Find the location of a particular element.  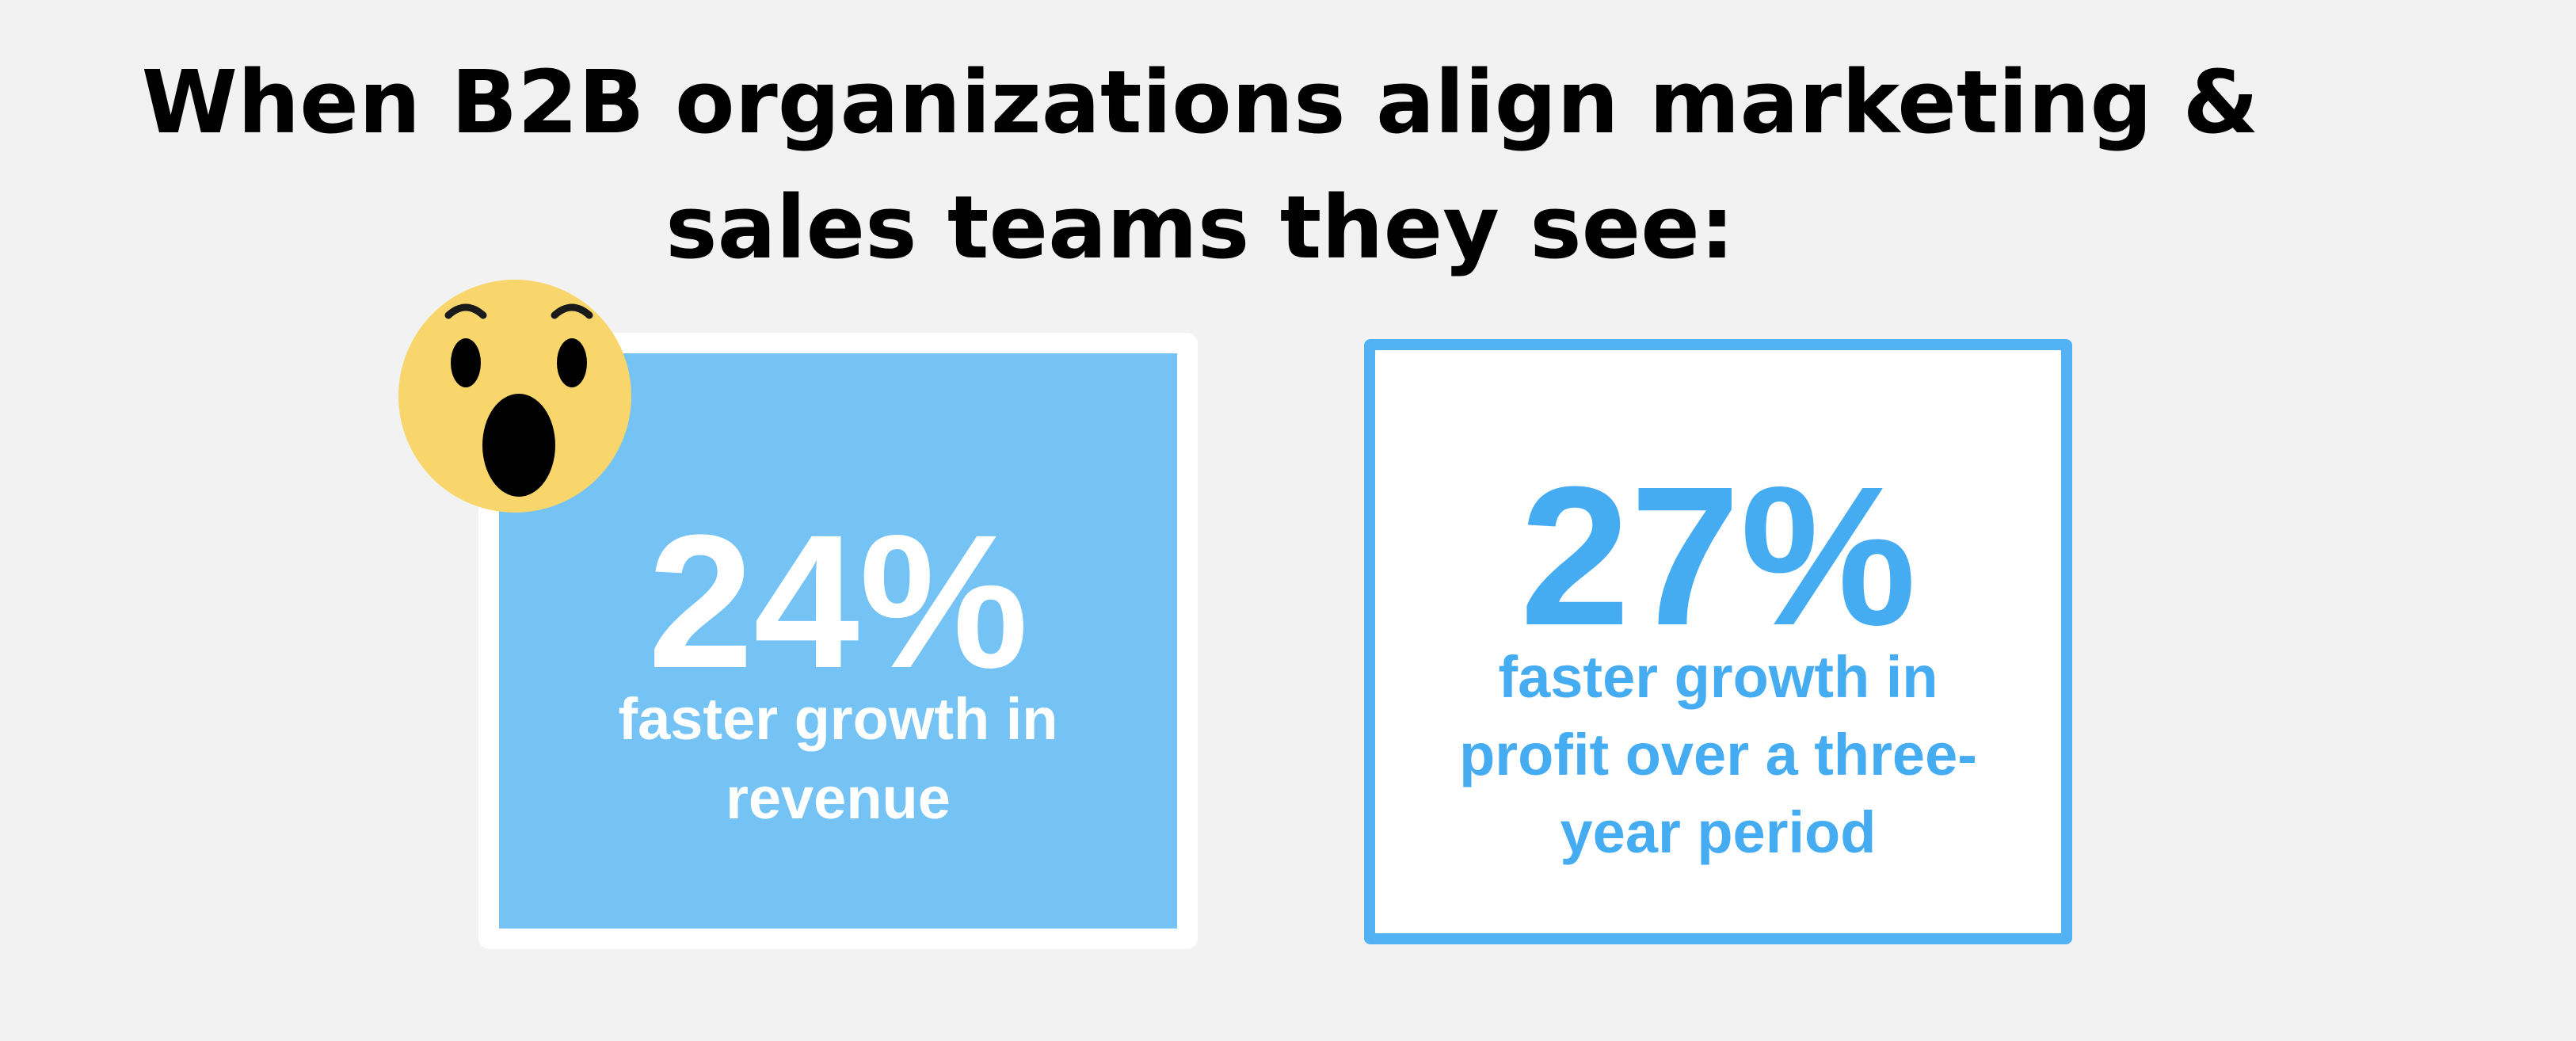

stat-value-profit: 27% is located at coordinates (1718, 555).